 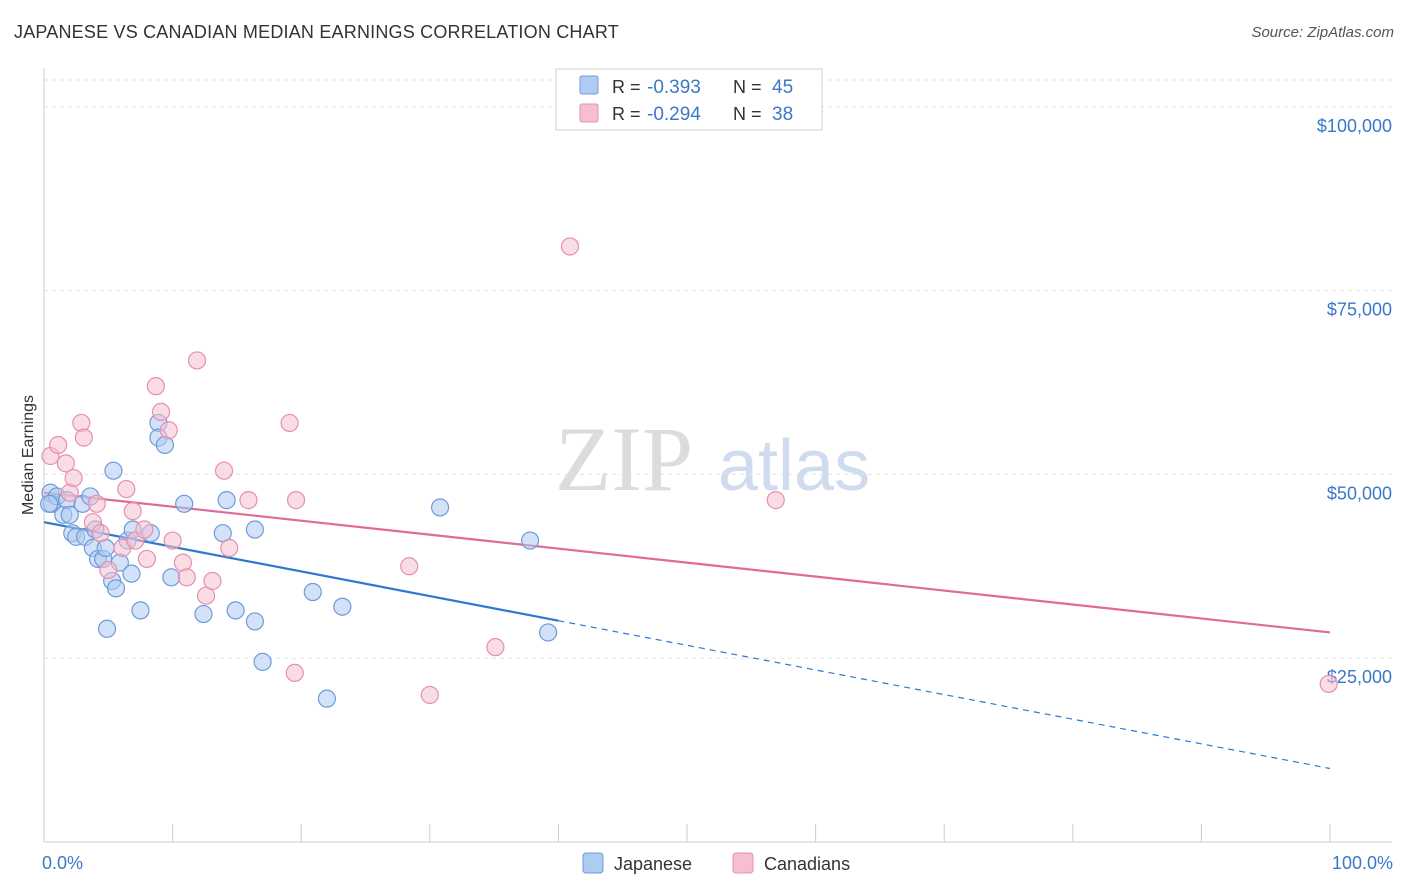 I want to click on japanese-trend-extension, so click(x=944, y=695).